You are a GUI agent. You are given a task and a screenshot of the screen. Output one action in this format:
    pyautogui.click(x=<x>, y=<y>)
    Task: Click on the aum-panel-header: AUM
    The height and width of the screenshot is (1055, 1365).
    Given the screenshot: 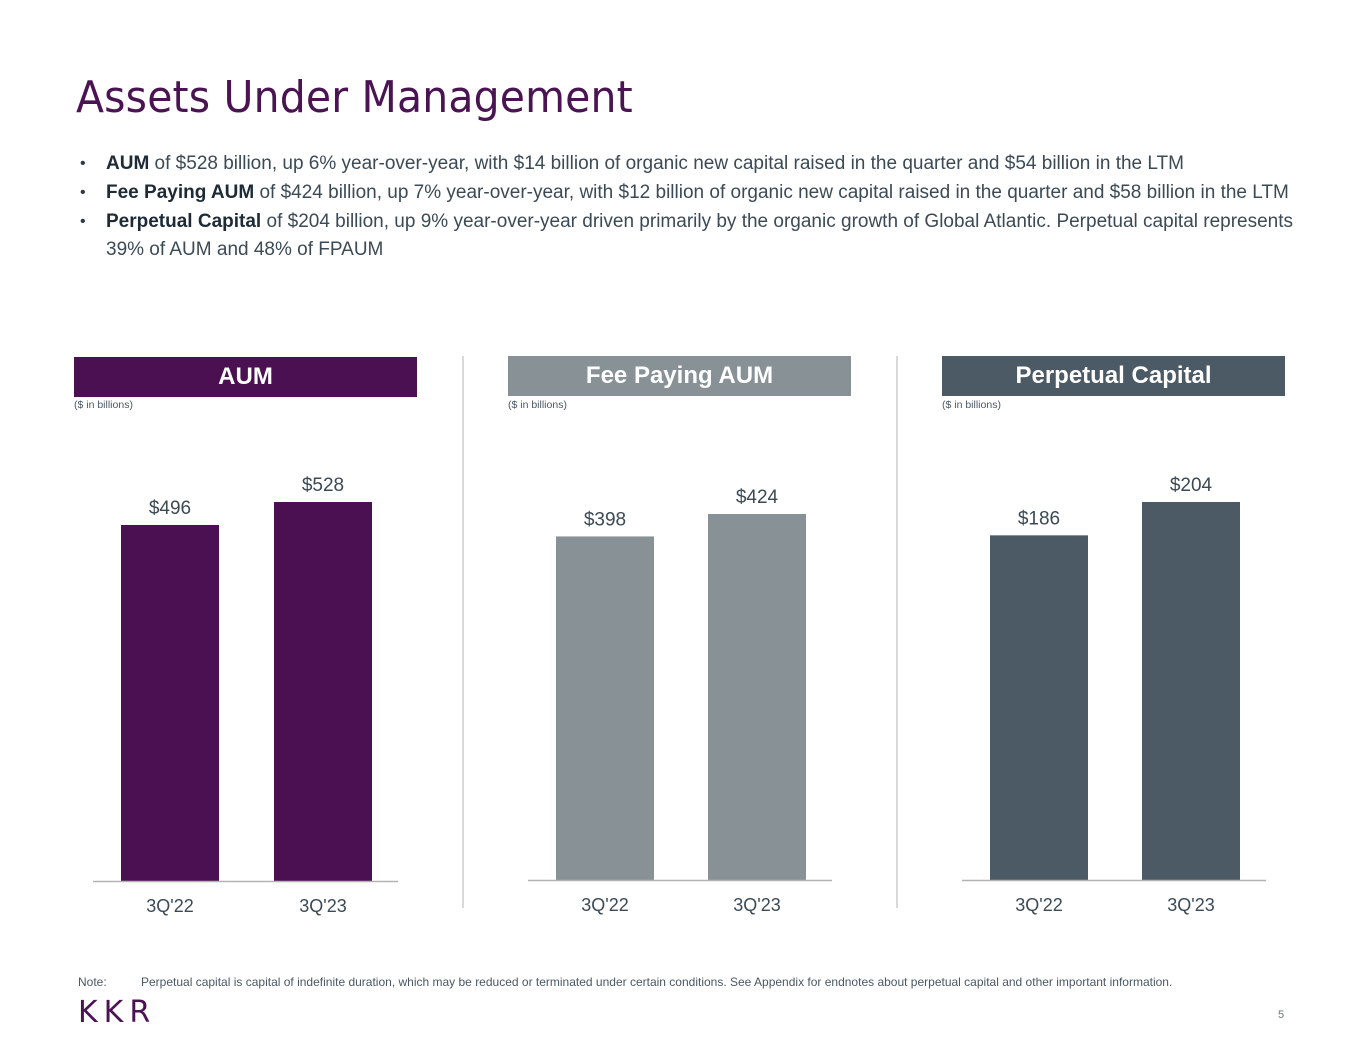 What is the action you would take?
    pyautogui.click(x=245, y=377)
    